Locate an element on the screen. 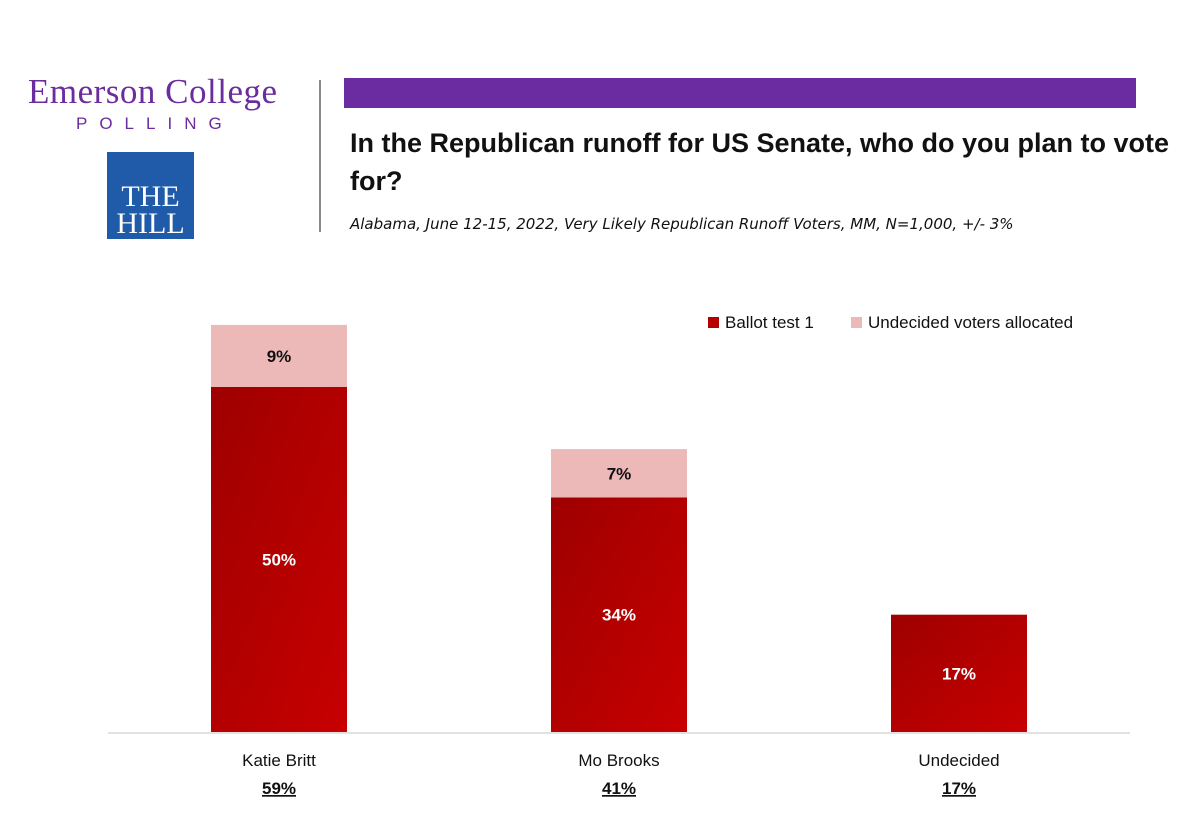 This screenshot has height=831, width=1200. category-total-1: 59% is located at coordinates (279, 788).